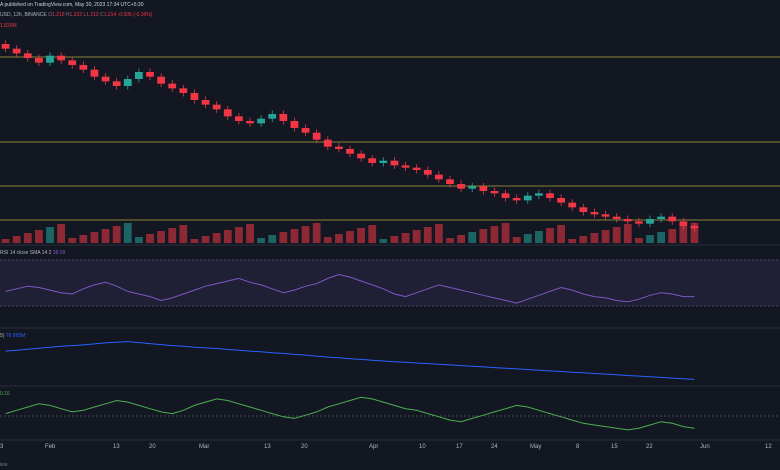 Image resolution: width=780 pixels, height=470 pixels. I want to click on x-tick: 8, so click(578, 447).